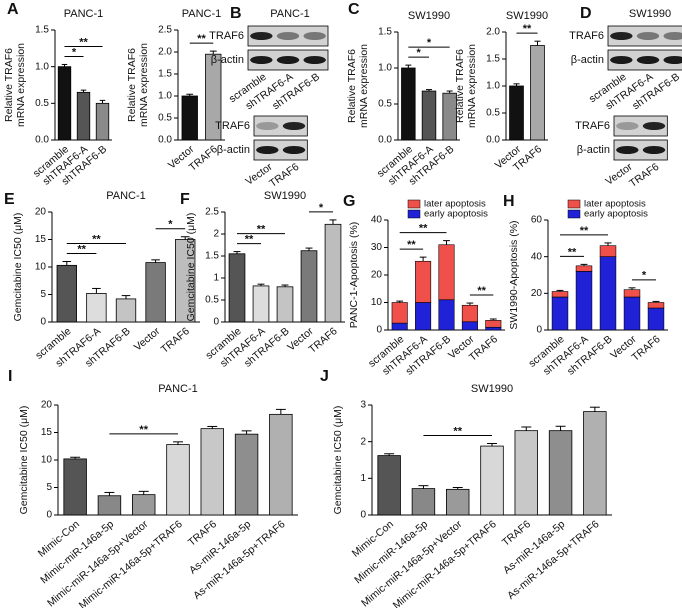  What do you see at coordinates (493, 59) in the screenshot?
I see `y-tick-label: 1.5` at bounding box center [493, 59].